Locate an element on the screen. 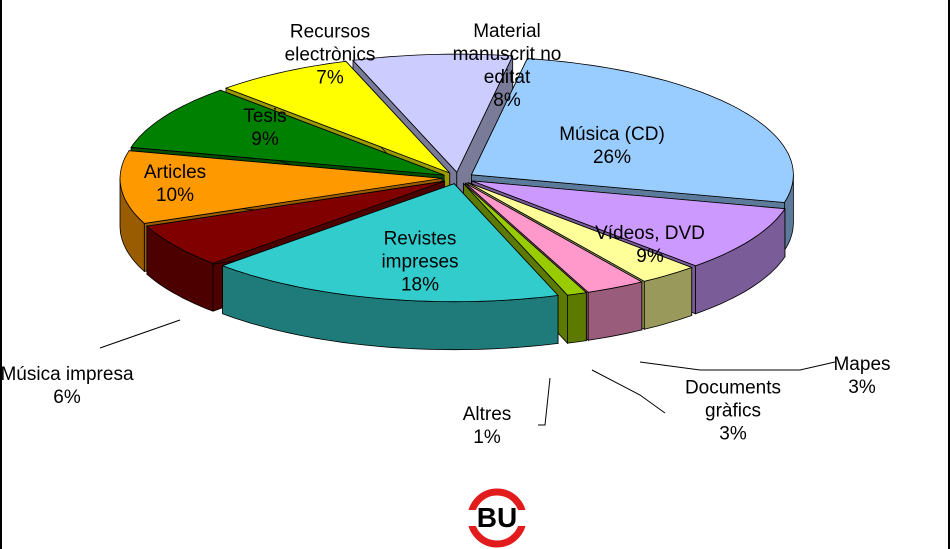  value-label: 10% is located at coordinates (175, 195).